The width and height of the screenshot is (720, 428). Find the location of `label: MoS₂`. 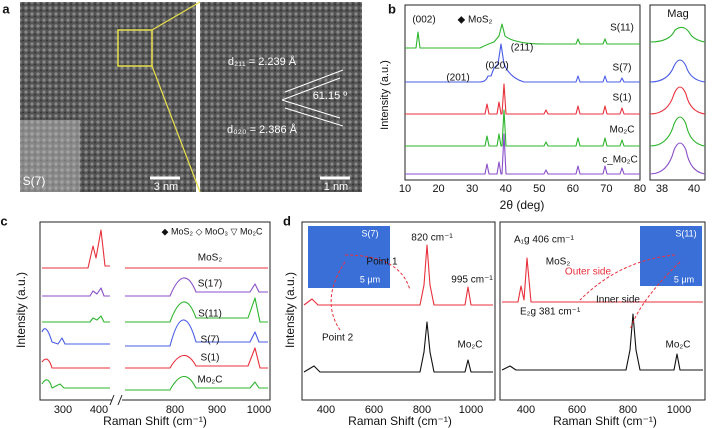

label: MoS₂ is located at coordinates (558, 262).